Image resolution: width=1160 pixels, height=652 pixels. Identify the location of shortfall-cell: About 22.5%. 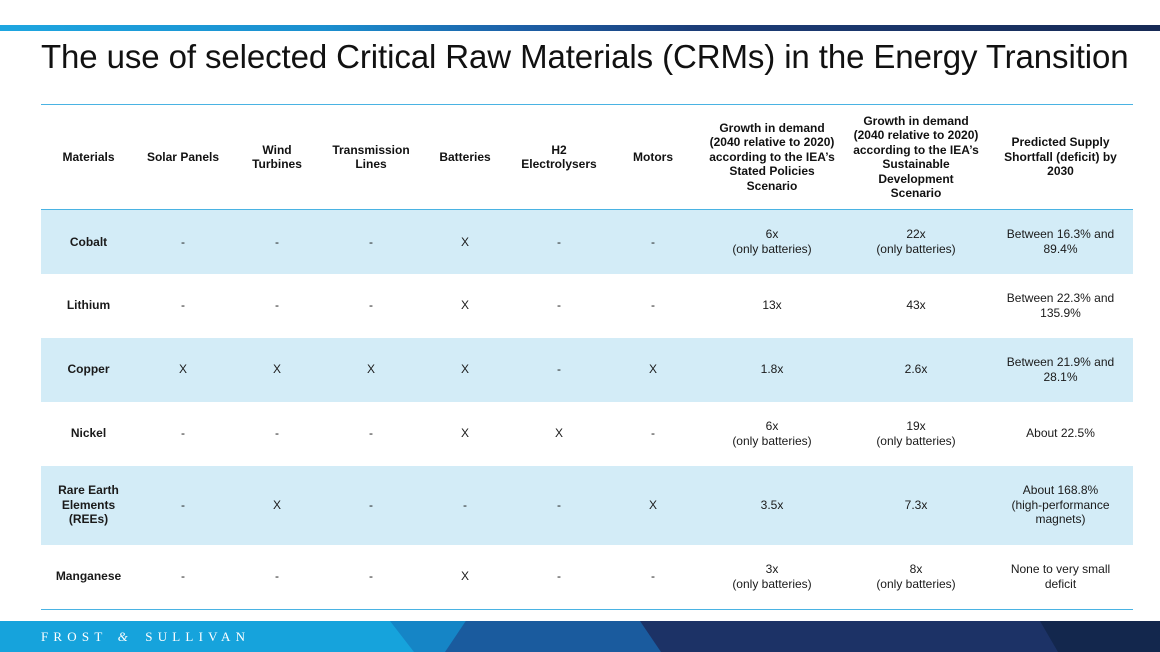
(1060, 433).